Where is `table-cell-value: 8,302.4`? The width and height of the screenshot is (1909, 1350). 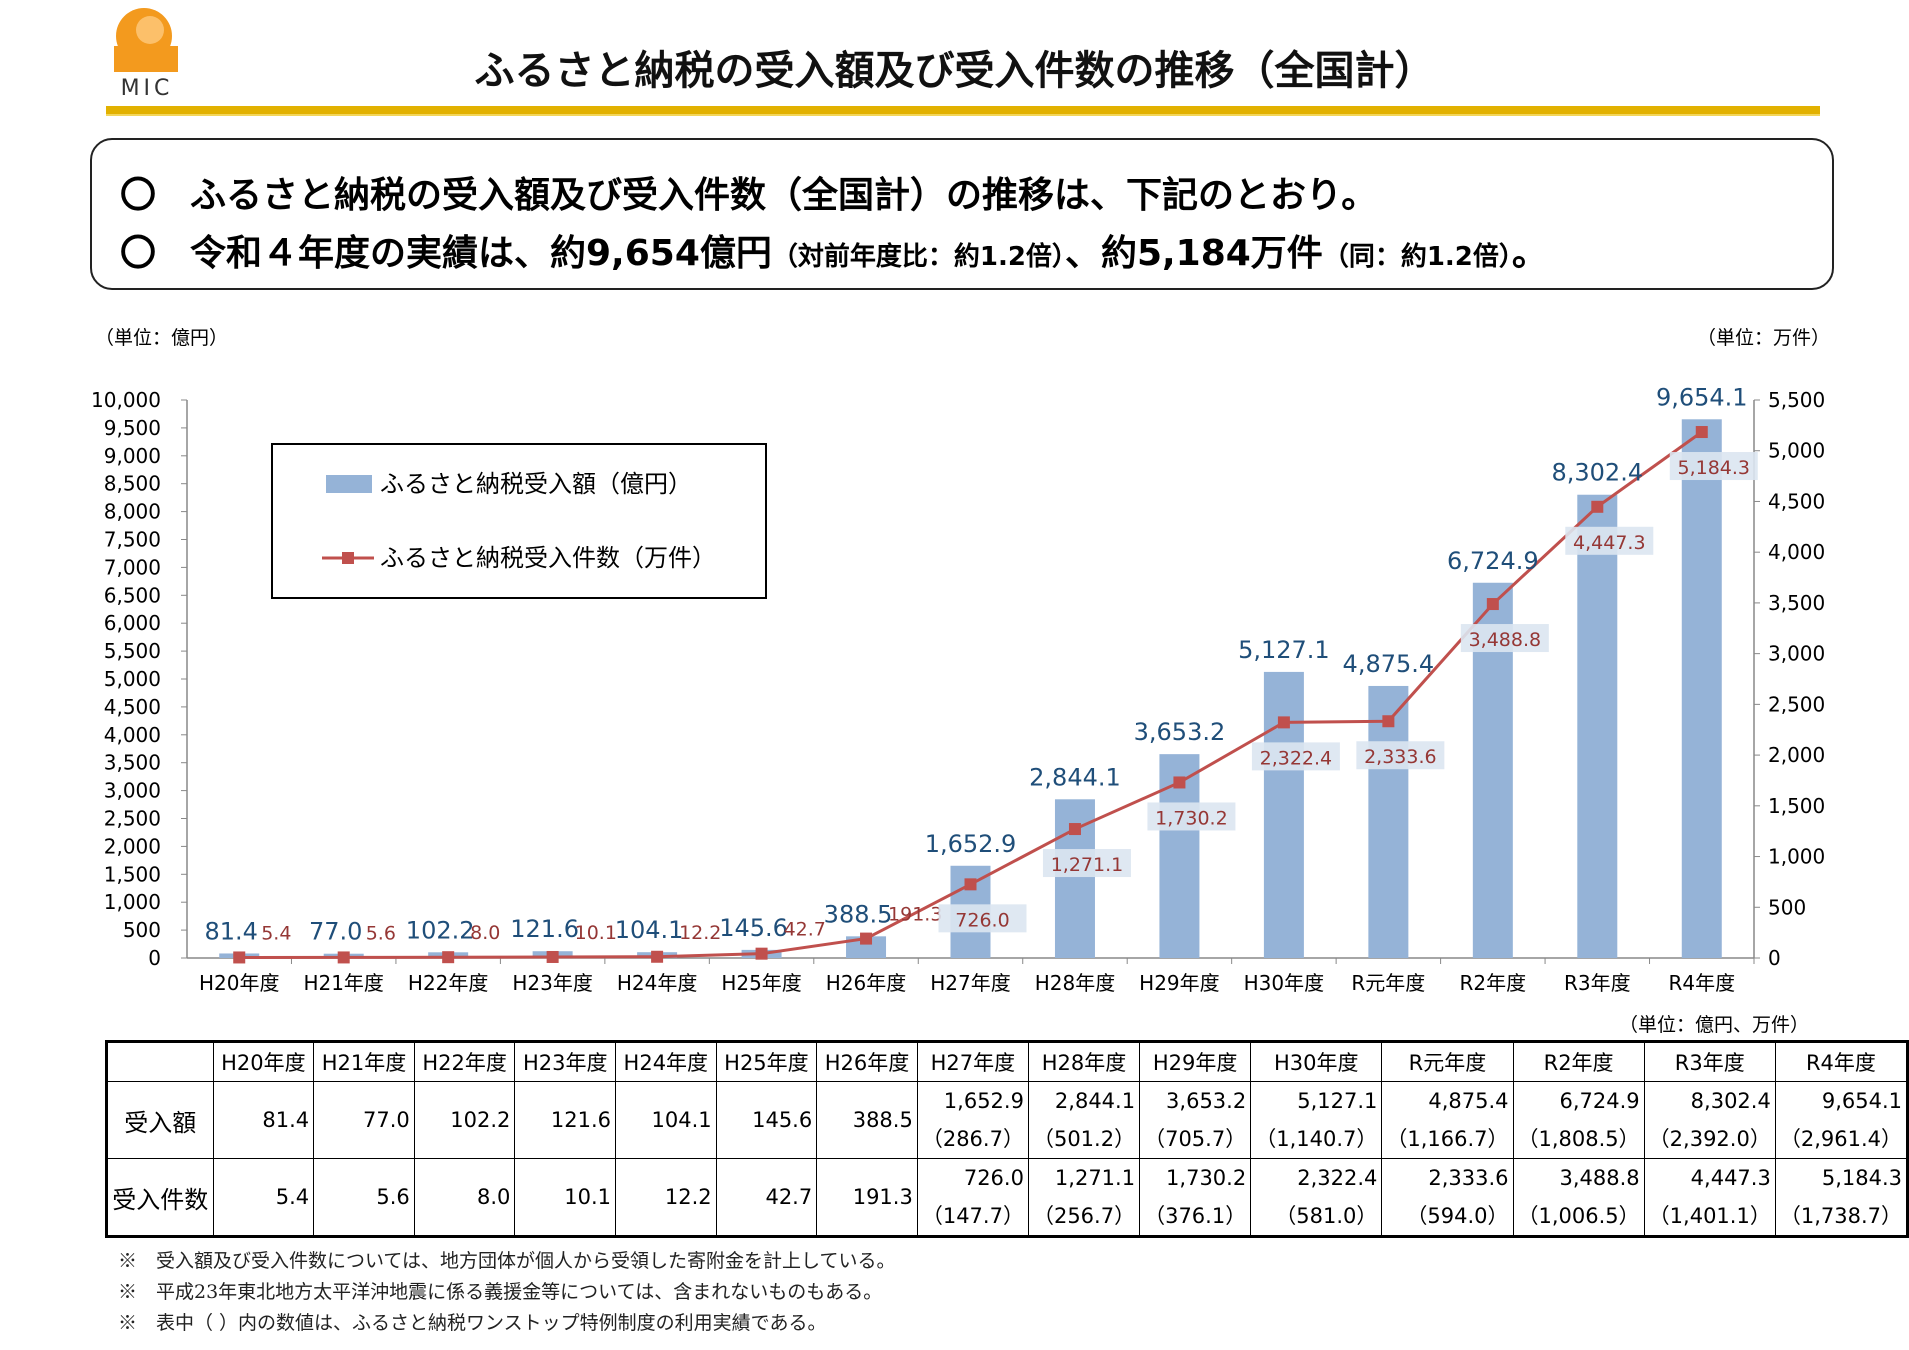 table-cell-value: 8,302.4 is located at coordinates (1730, 1101).